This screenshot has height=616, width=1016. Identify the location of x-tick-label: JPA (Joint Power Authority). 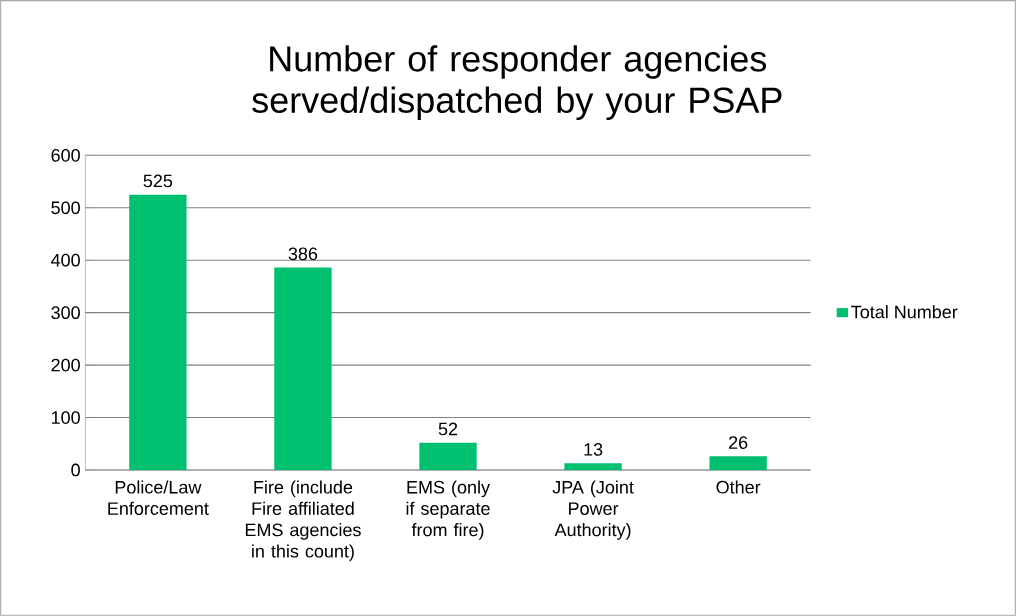
(593, 510).